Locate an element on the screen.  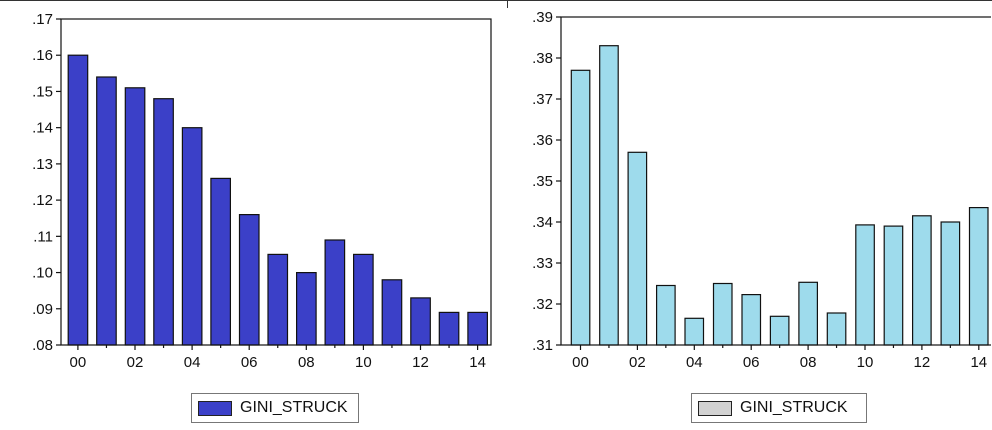
y-tick-label: .31 is located at coordinates (542, 345).